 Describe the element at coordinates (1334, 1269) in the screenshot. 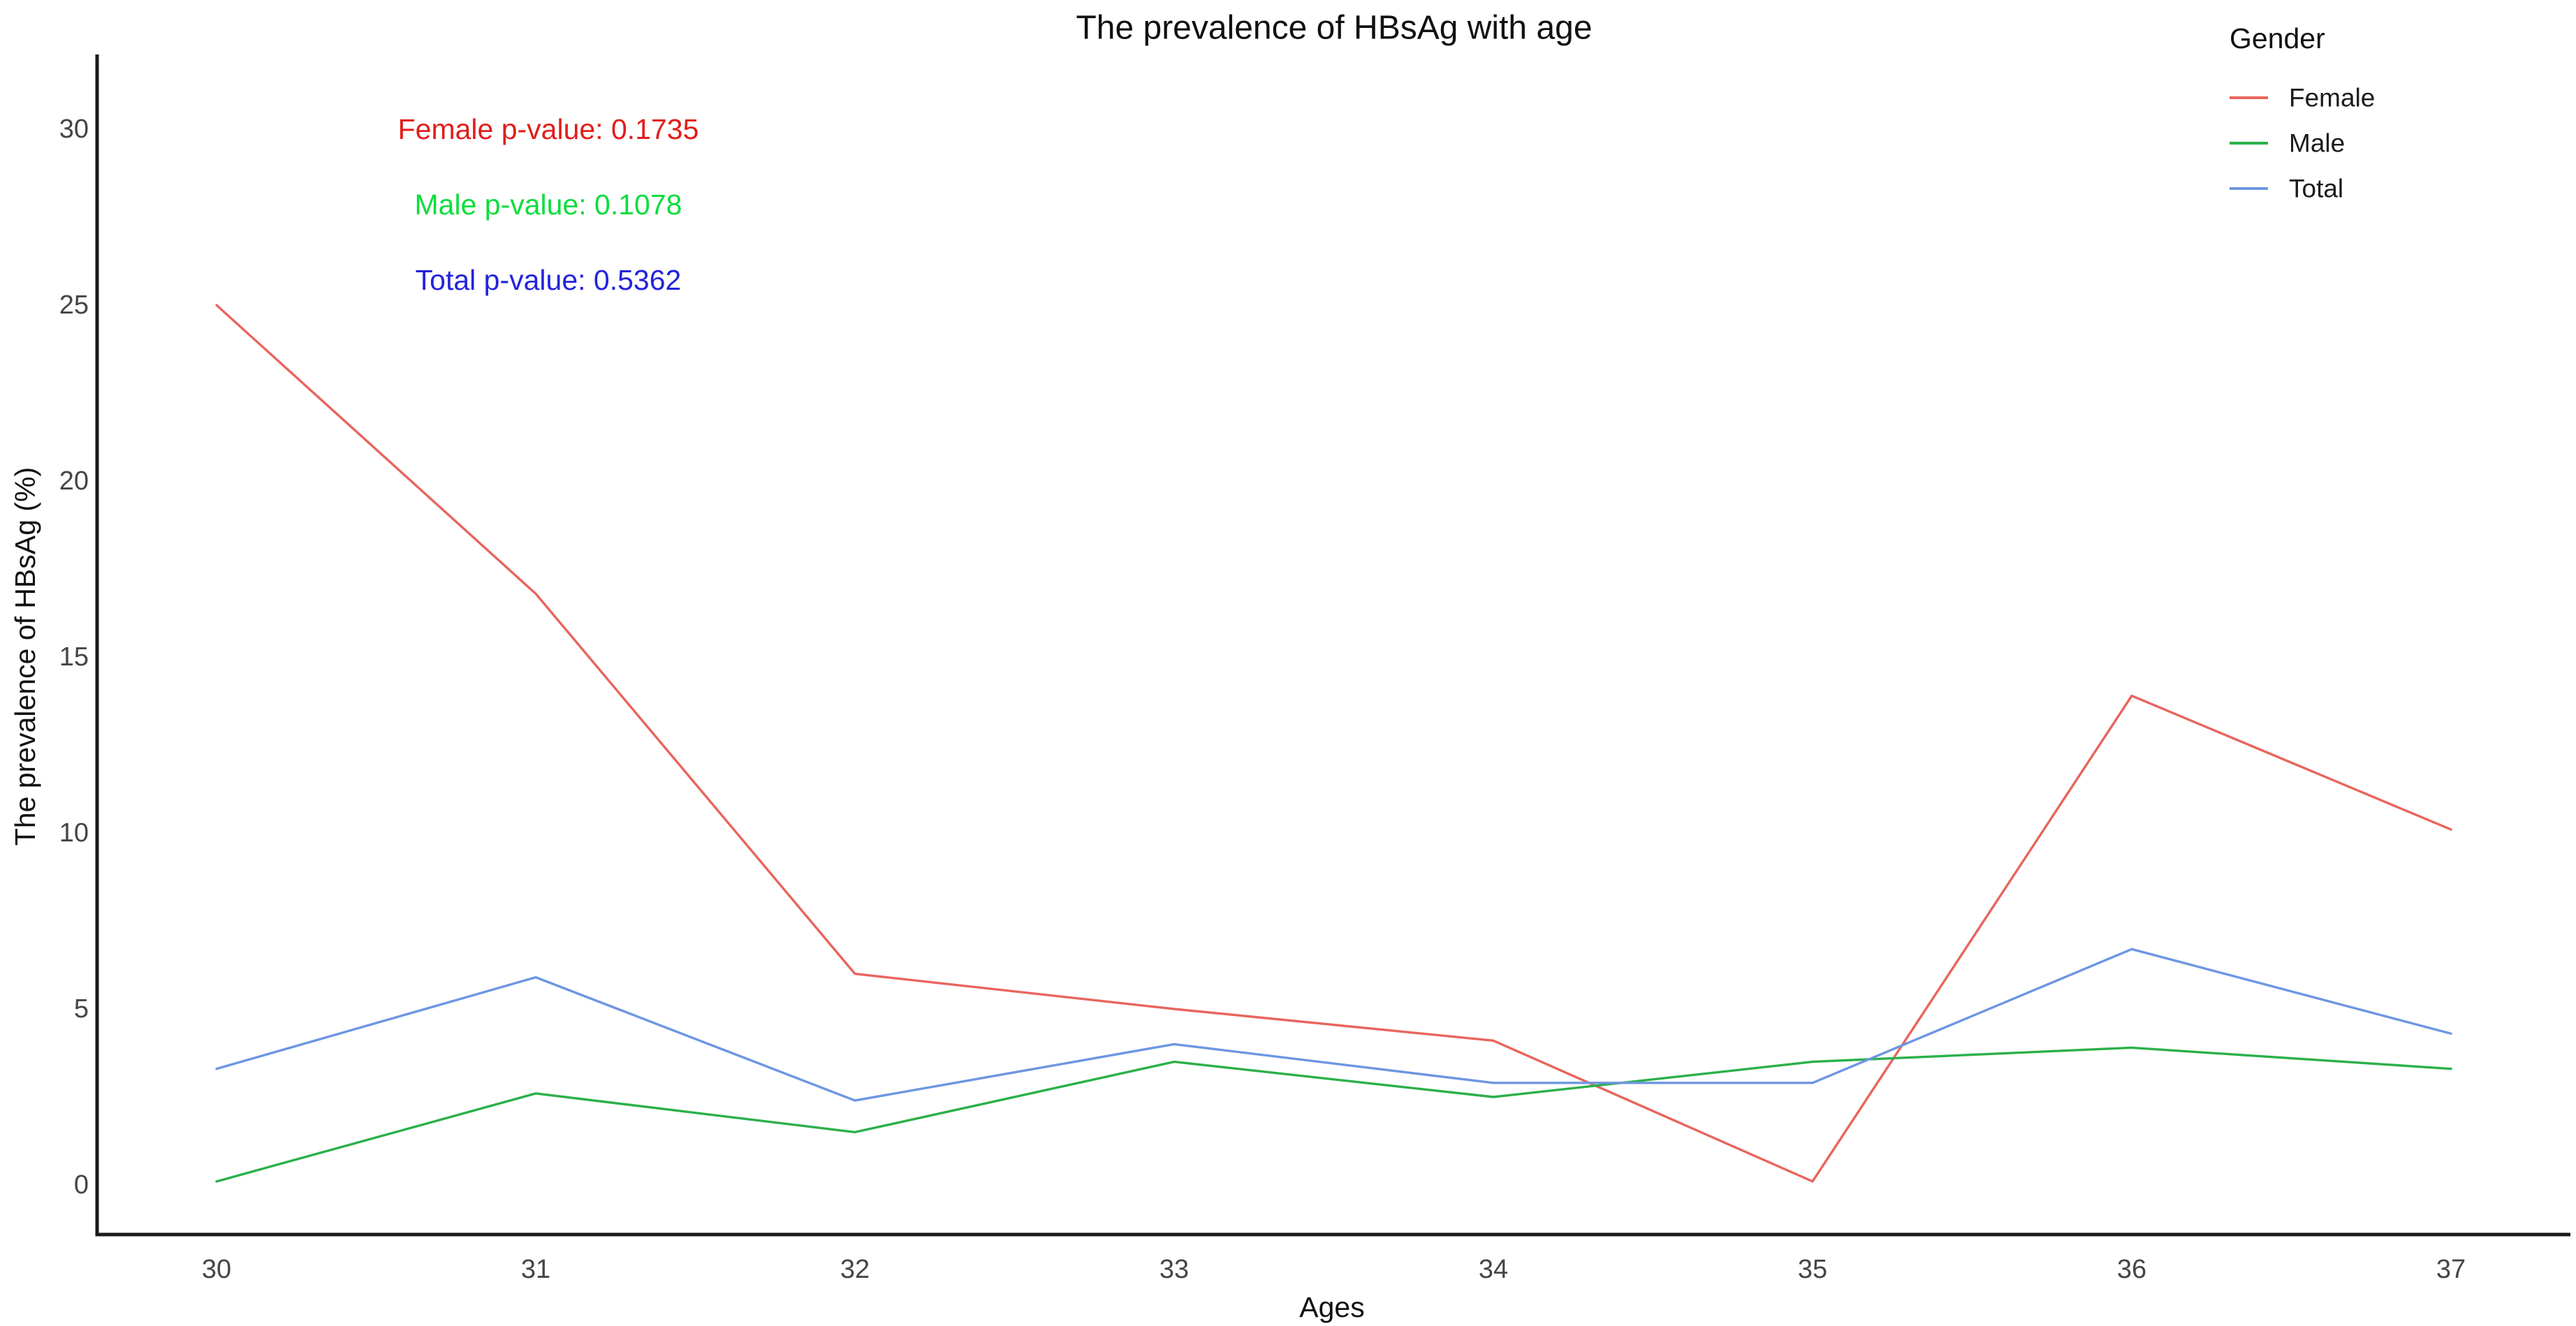

I see `x-axis-ticks: 30 31 32 33 34 35 36 37` at that location.